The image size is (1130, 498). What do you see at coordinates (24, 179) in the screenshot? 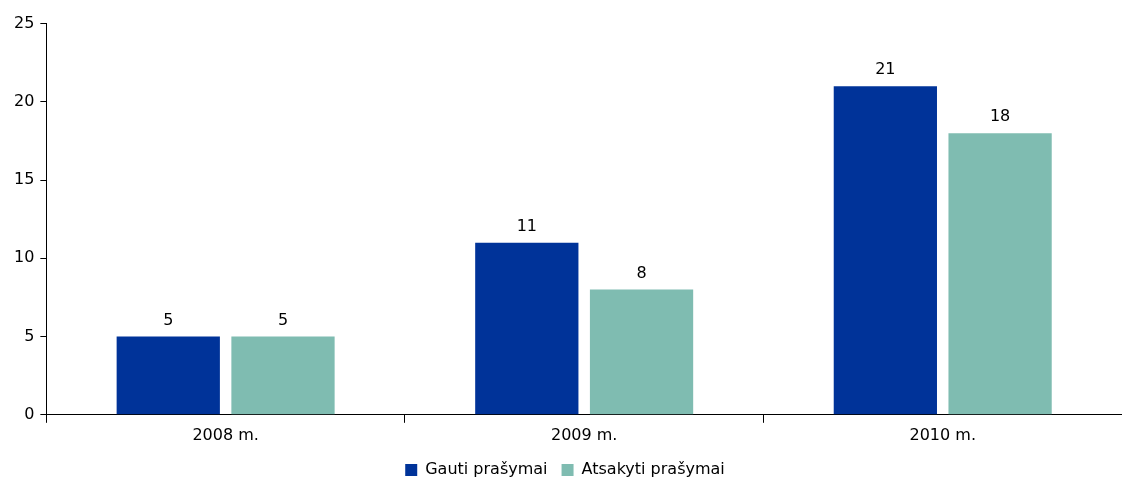
I see `y-tick-label: 15` at bounding box center [24, 179].